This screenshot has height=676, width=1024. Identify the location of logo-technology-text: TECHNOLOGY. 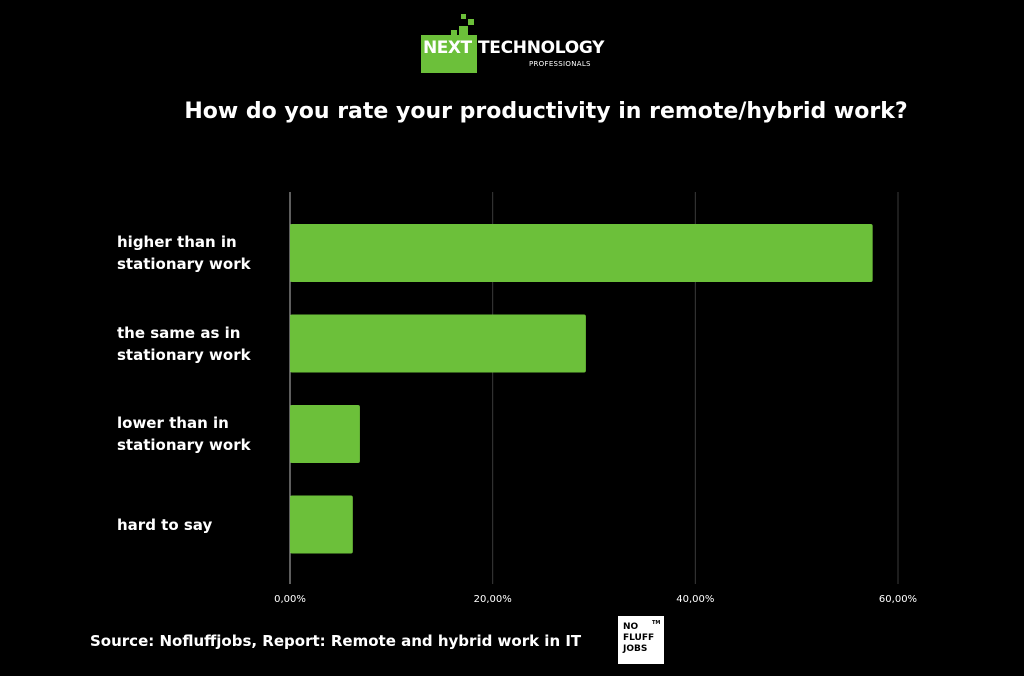
(541, 48).